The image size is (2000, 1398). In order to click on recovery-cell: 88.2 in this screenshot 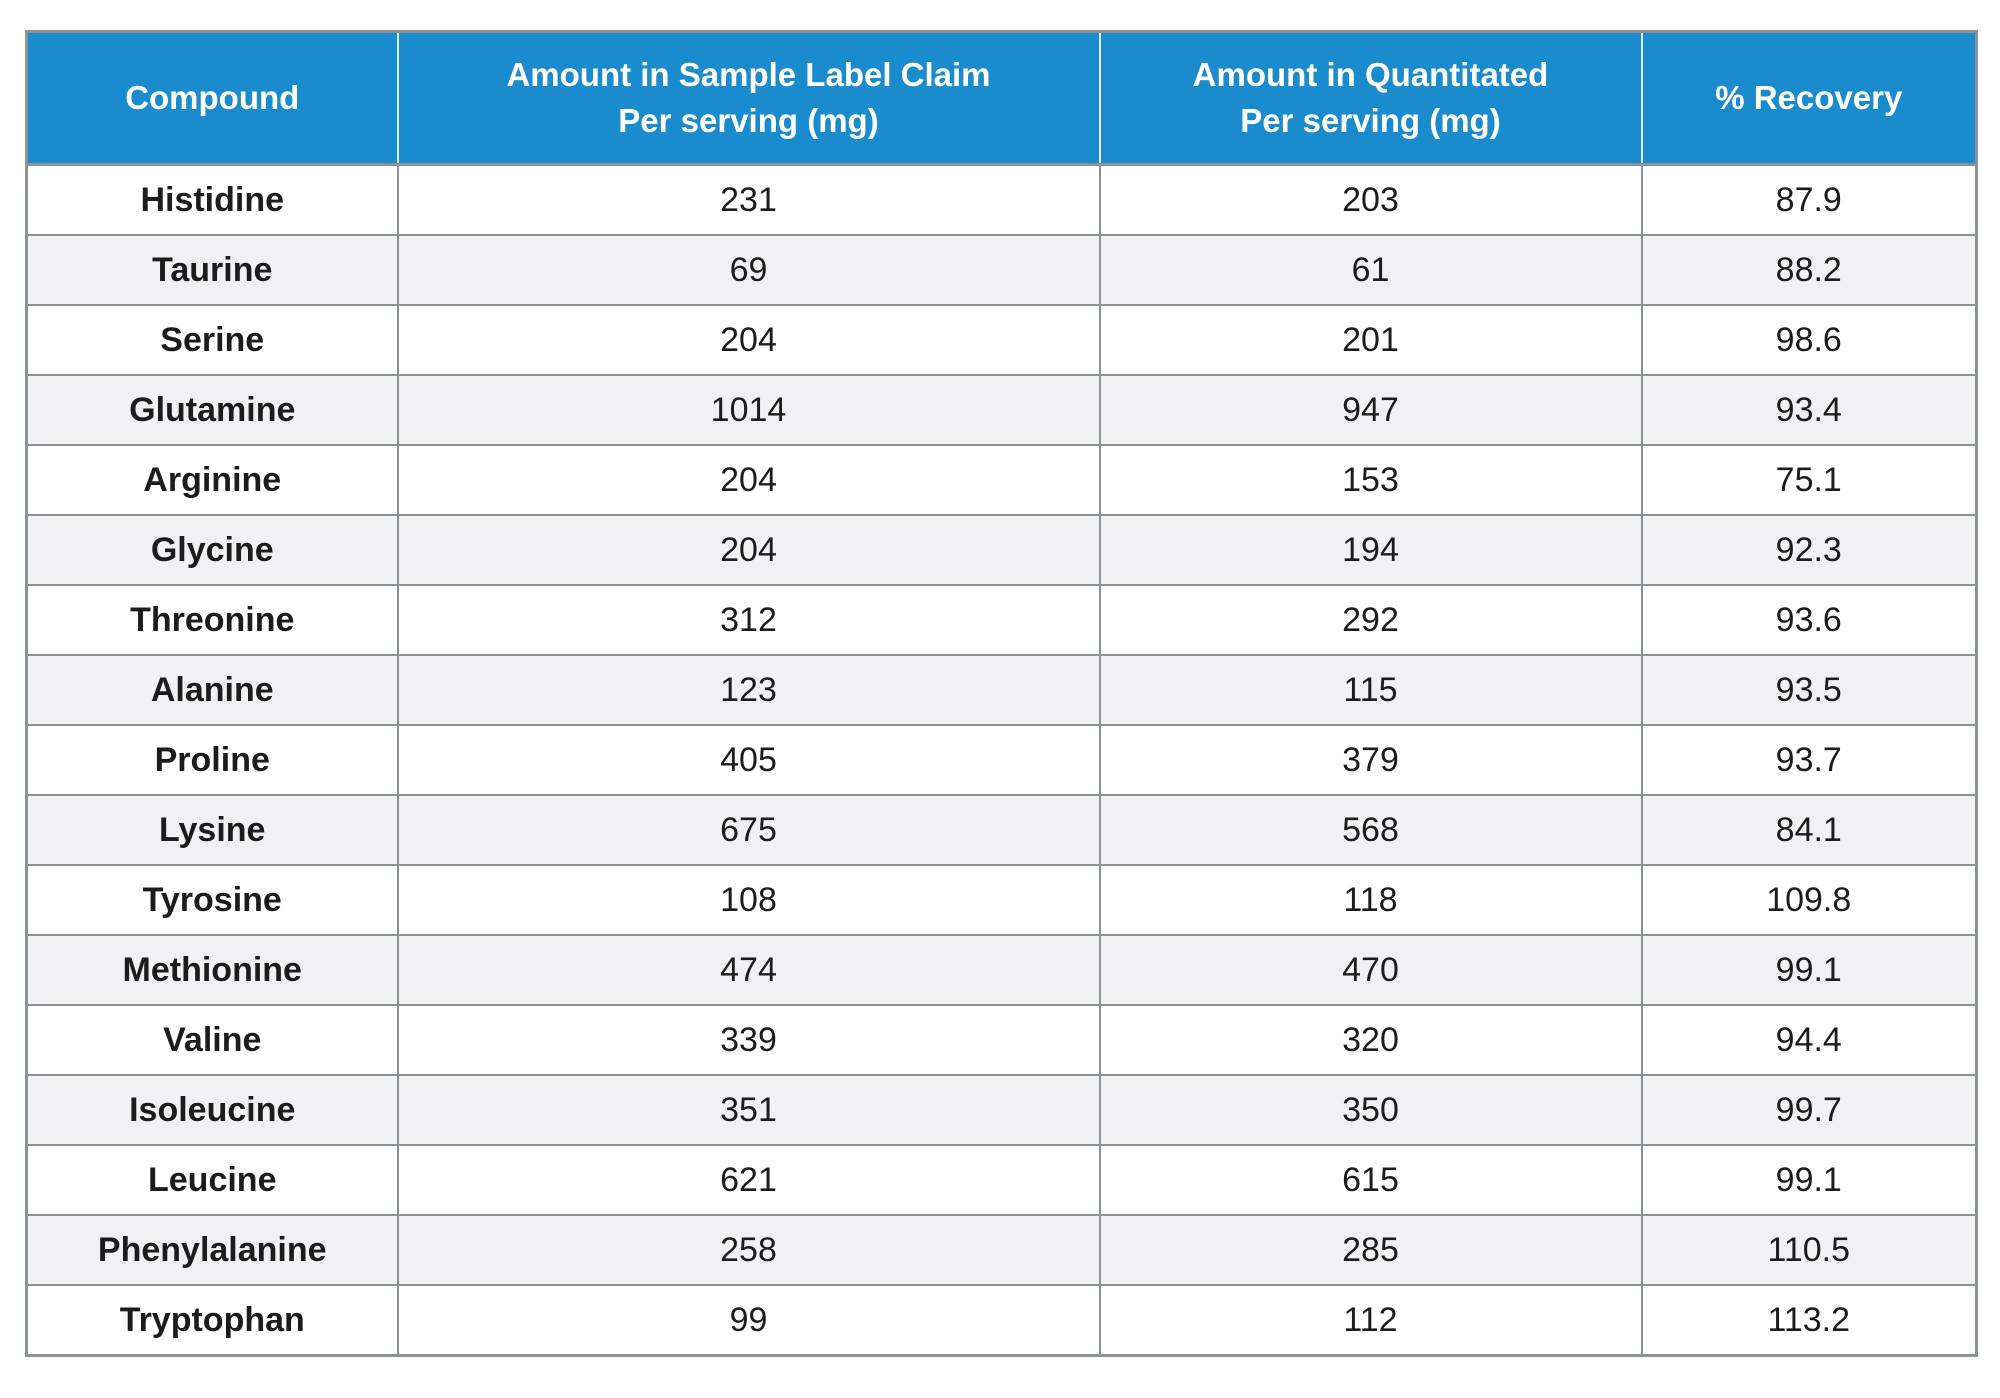, I will do `click(1809, 270)`.